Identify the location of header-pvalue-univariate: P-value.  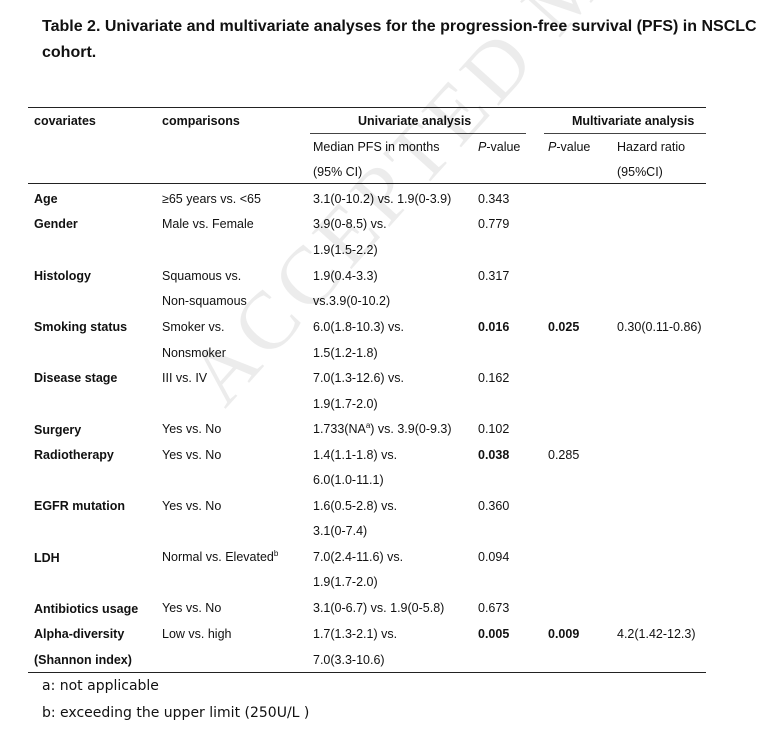
(499, 147).